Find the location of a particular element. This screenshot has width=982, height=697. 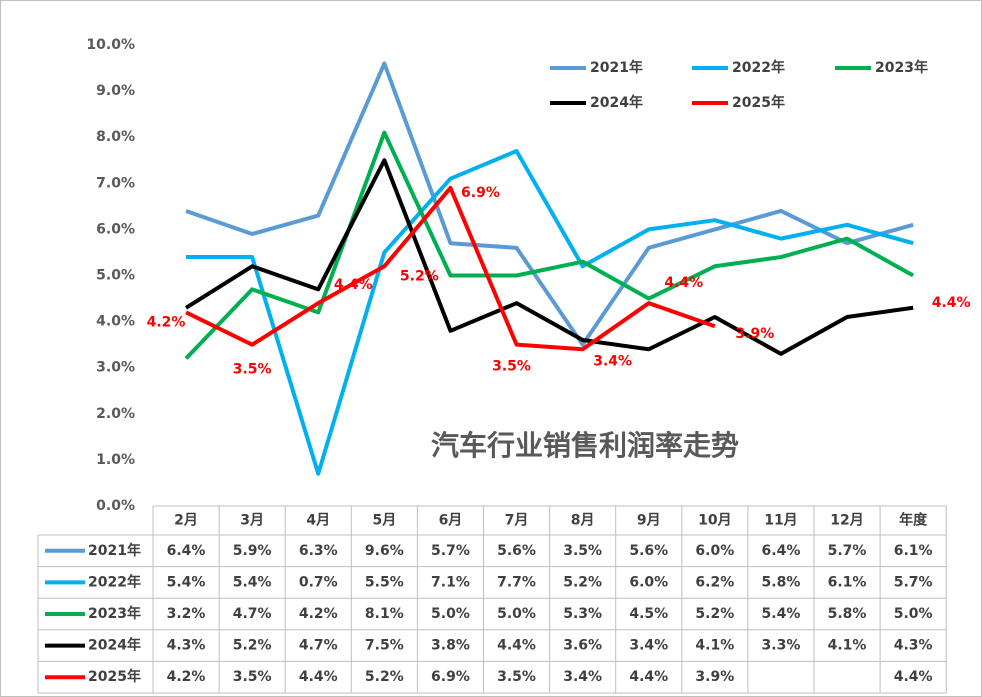

table-cell: 3.2% is located at coordinates (186, 614).